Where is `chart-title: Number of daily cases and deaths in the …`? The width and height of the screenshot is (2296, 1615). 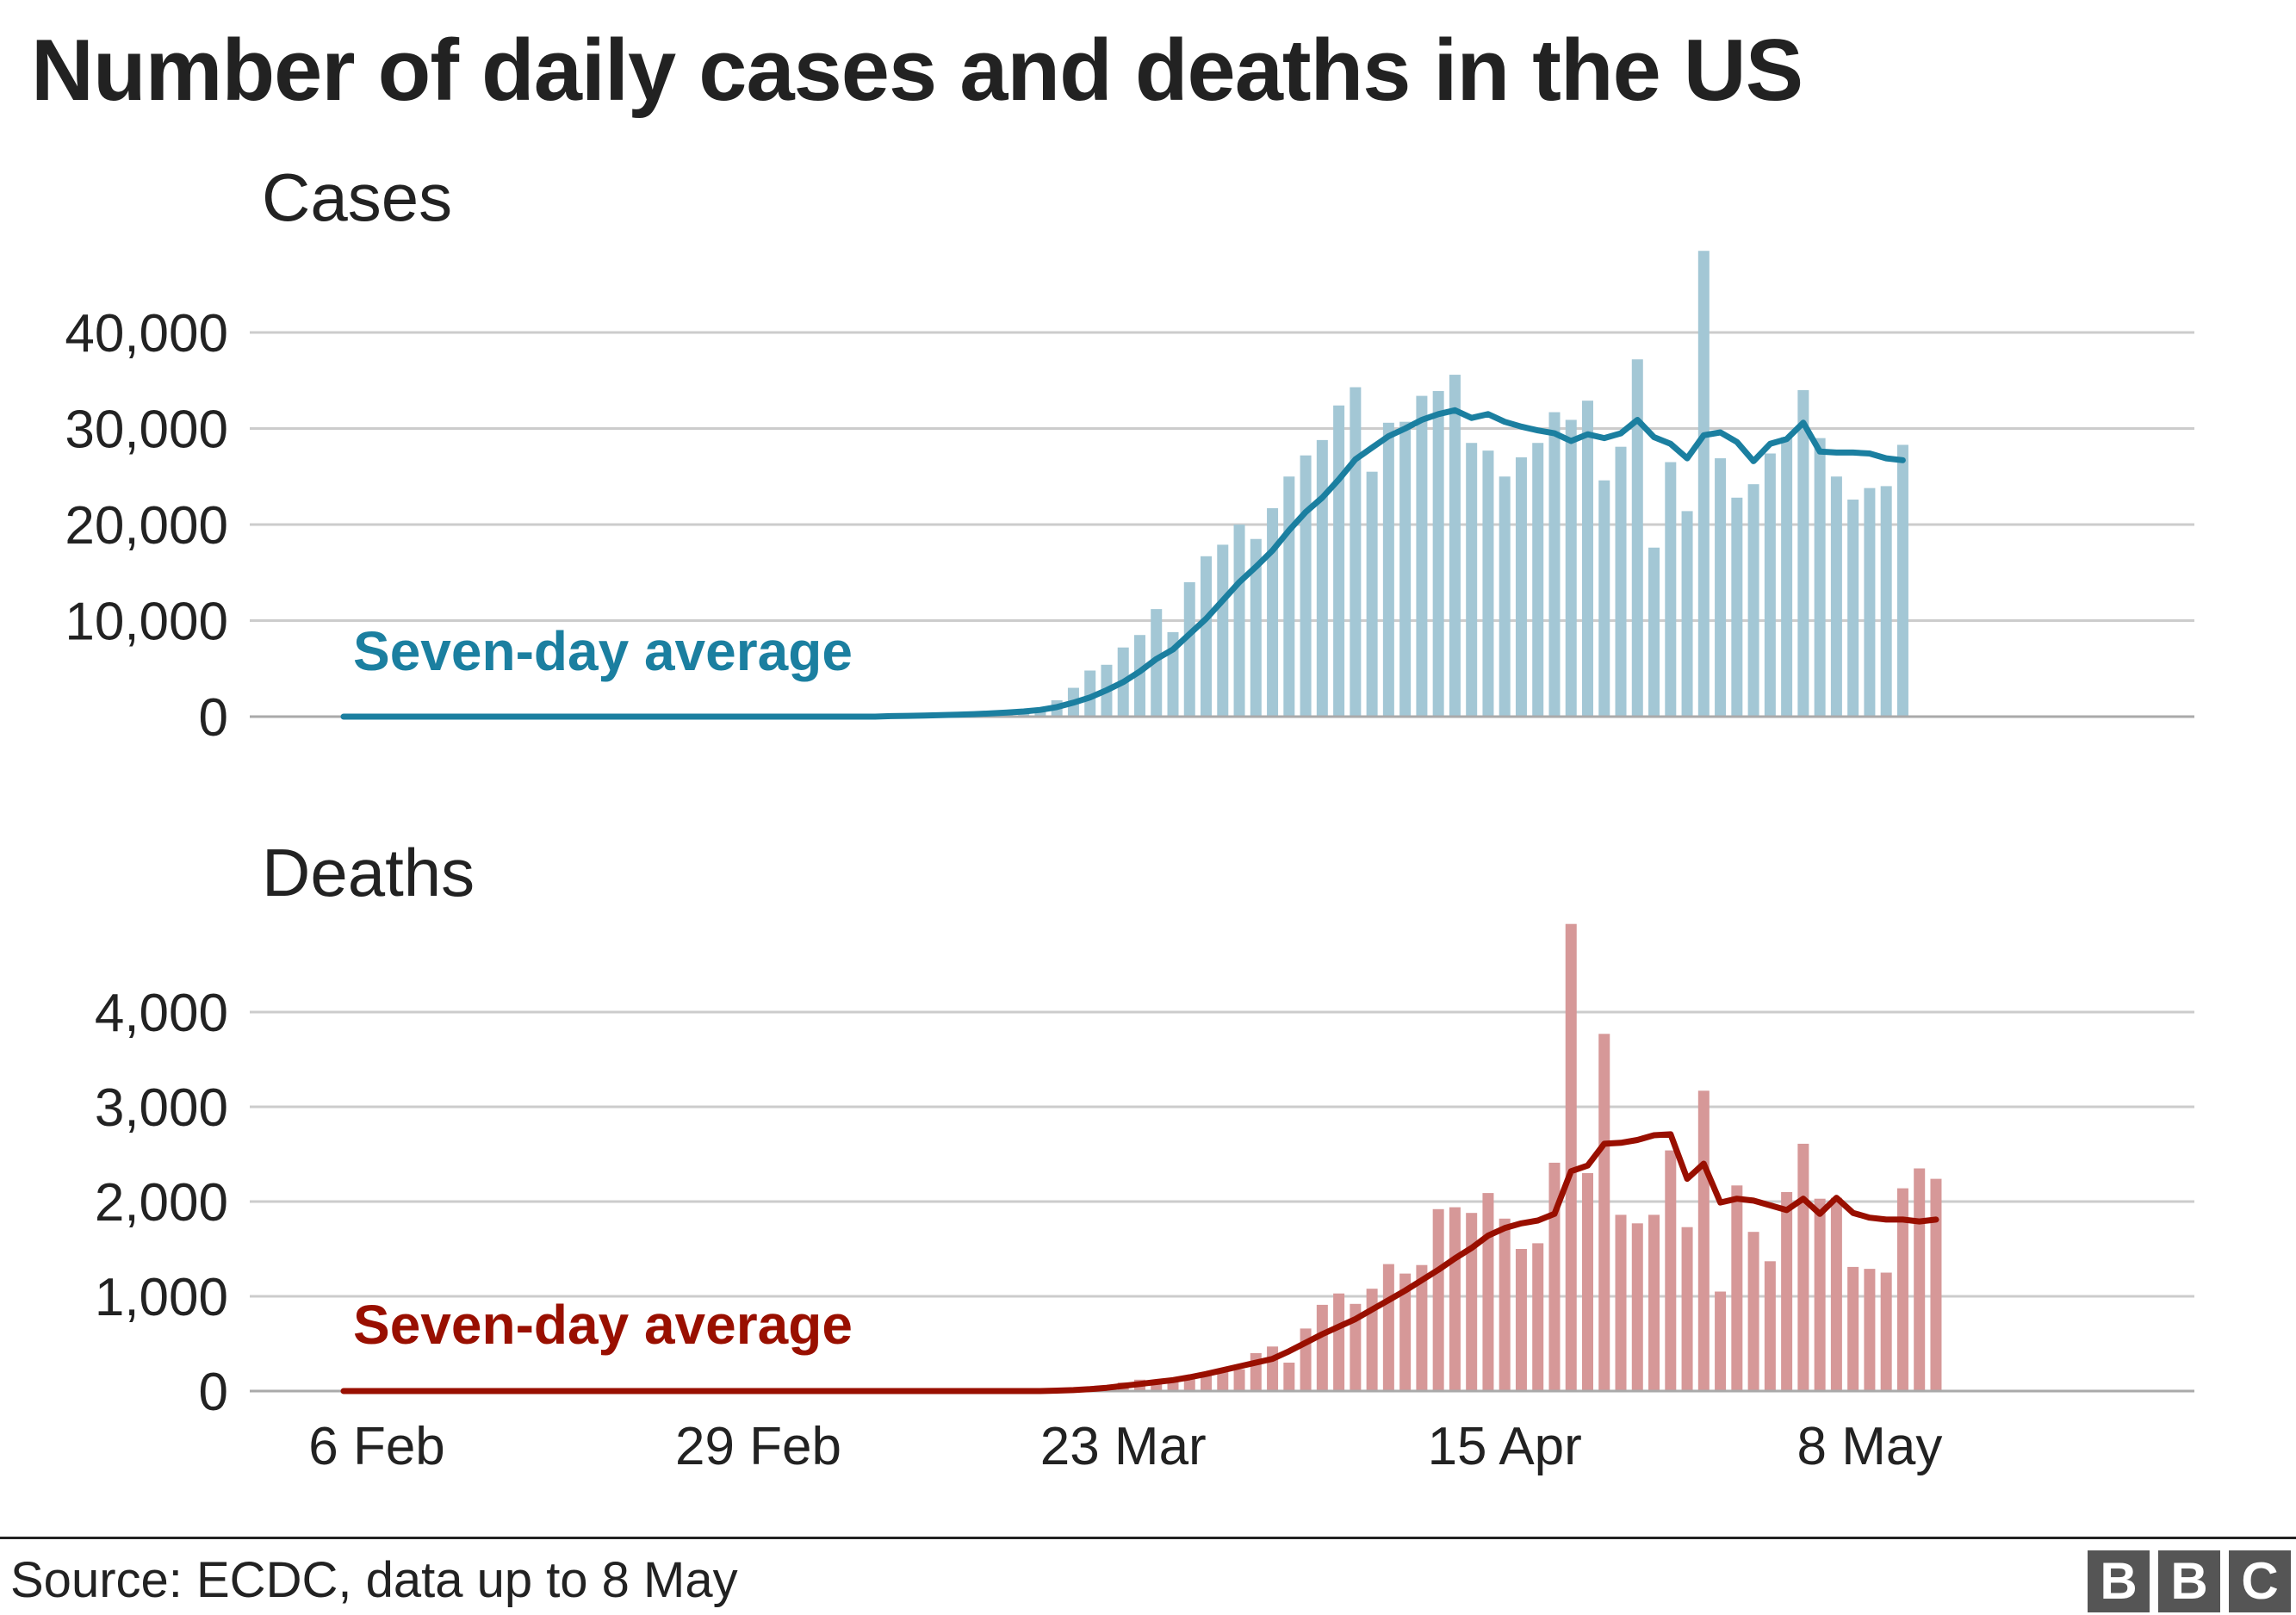 chart-title: Number of daily cases and deaths in the … is located at coordinates (917, 70).